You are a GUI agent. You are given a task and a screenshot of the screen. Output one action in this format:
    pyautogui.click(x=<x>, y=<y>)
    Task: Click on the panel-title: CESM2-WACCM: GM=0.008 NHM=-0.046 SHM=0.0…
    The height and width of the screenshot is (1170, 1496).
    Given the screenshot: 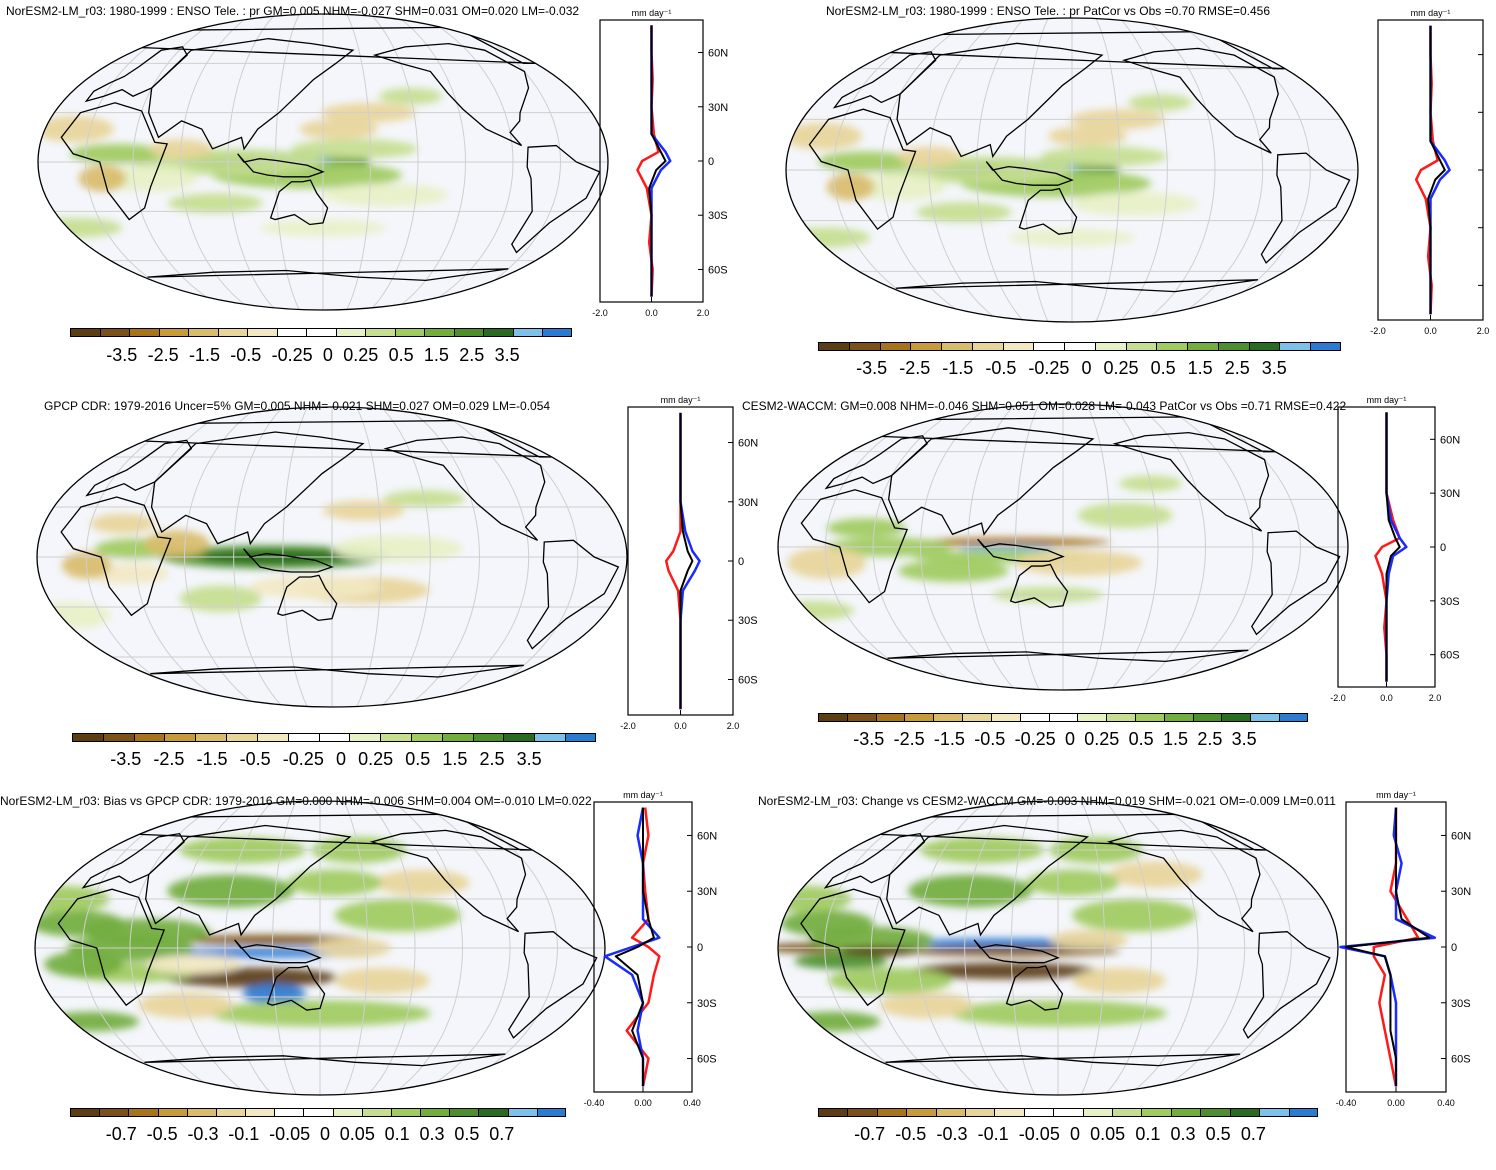 What is the action you would take?
    pyautogui.click(x=1044, y=406)
    